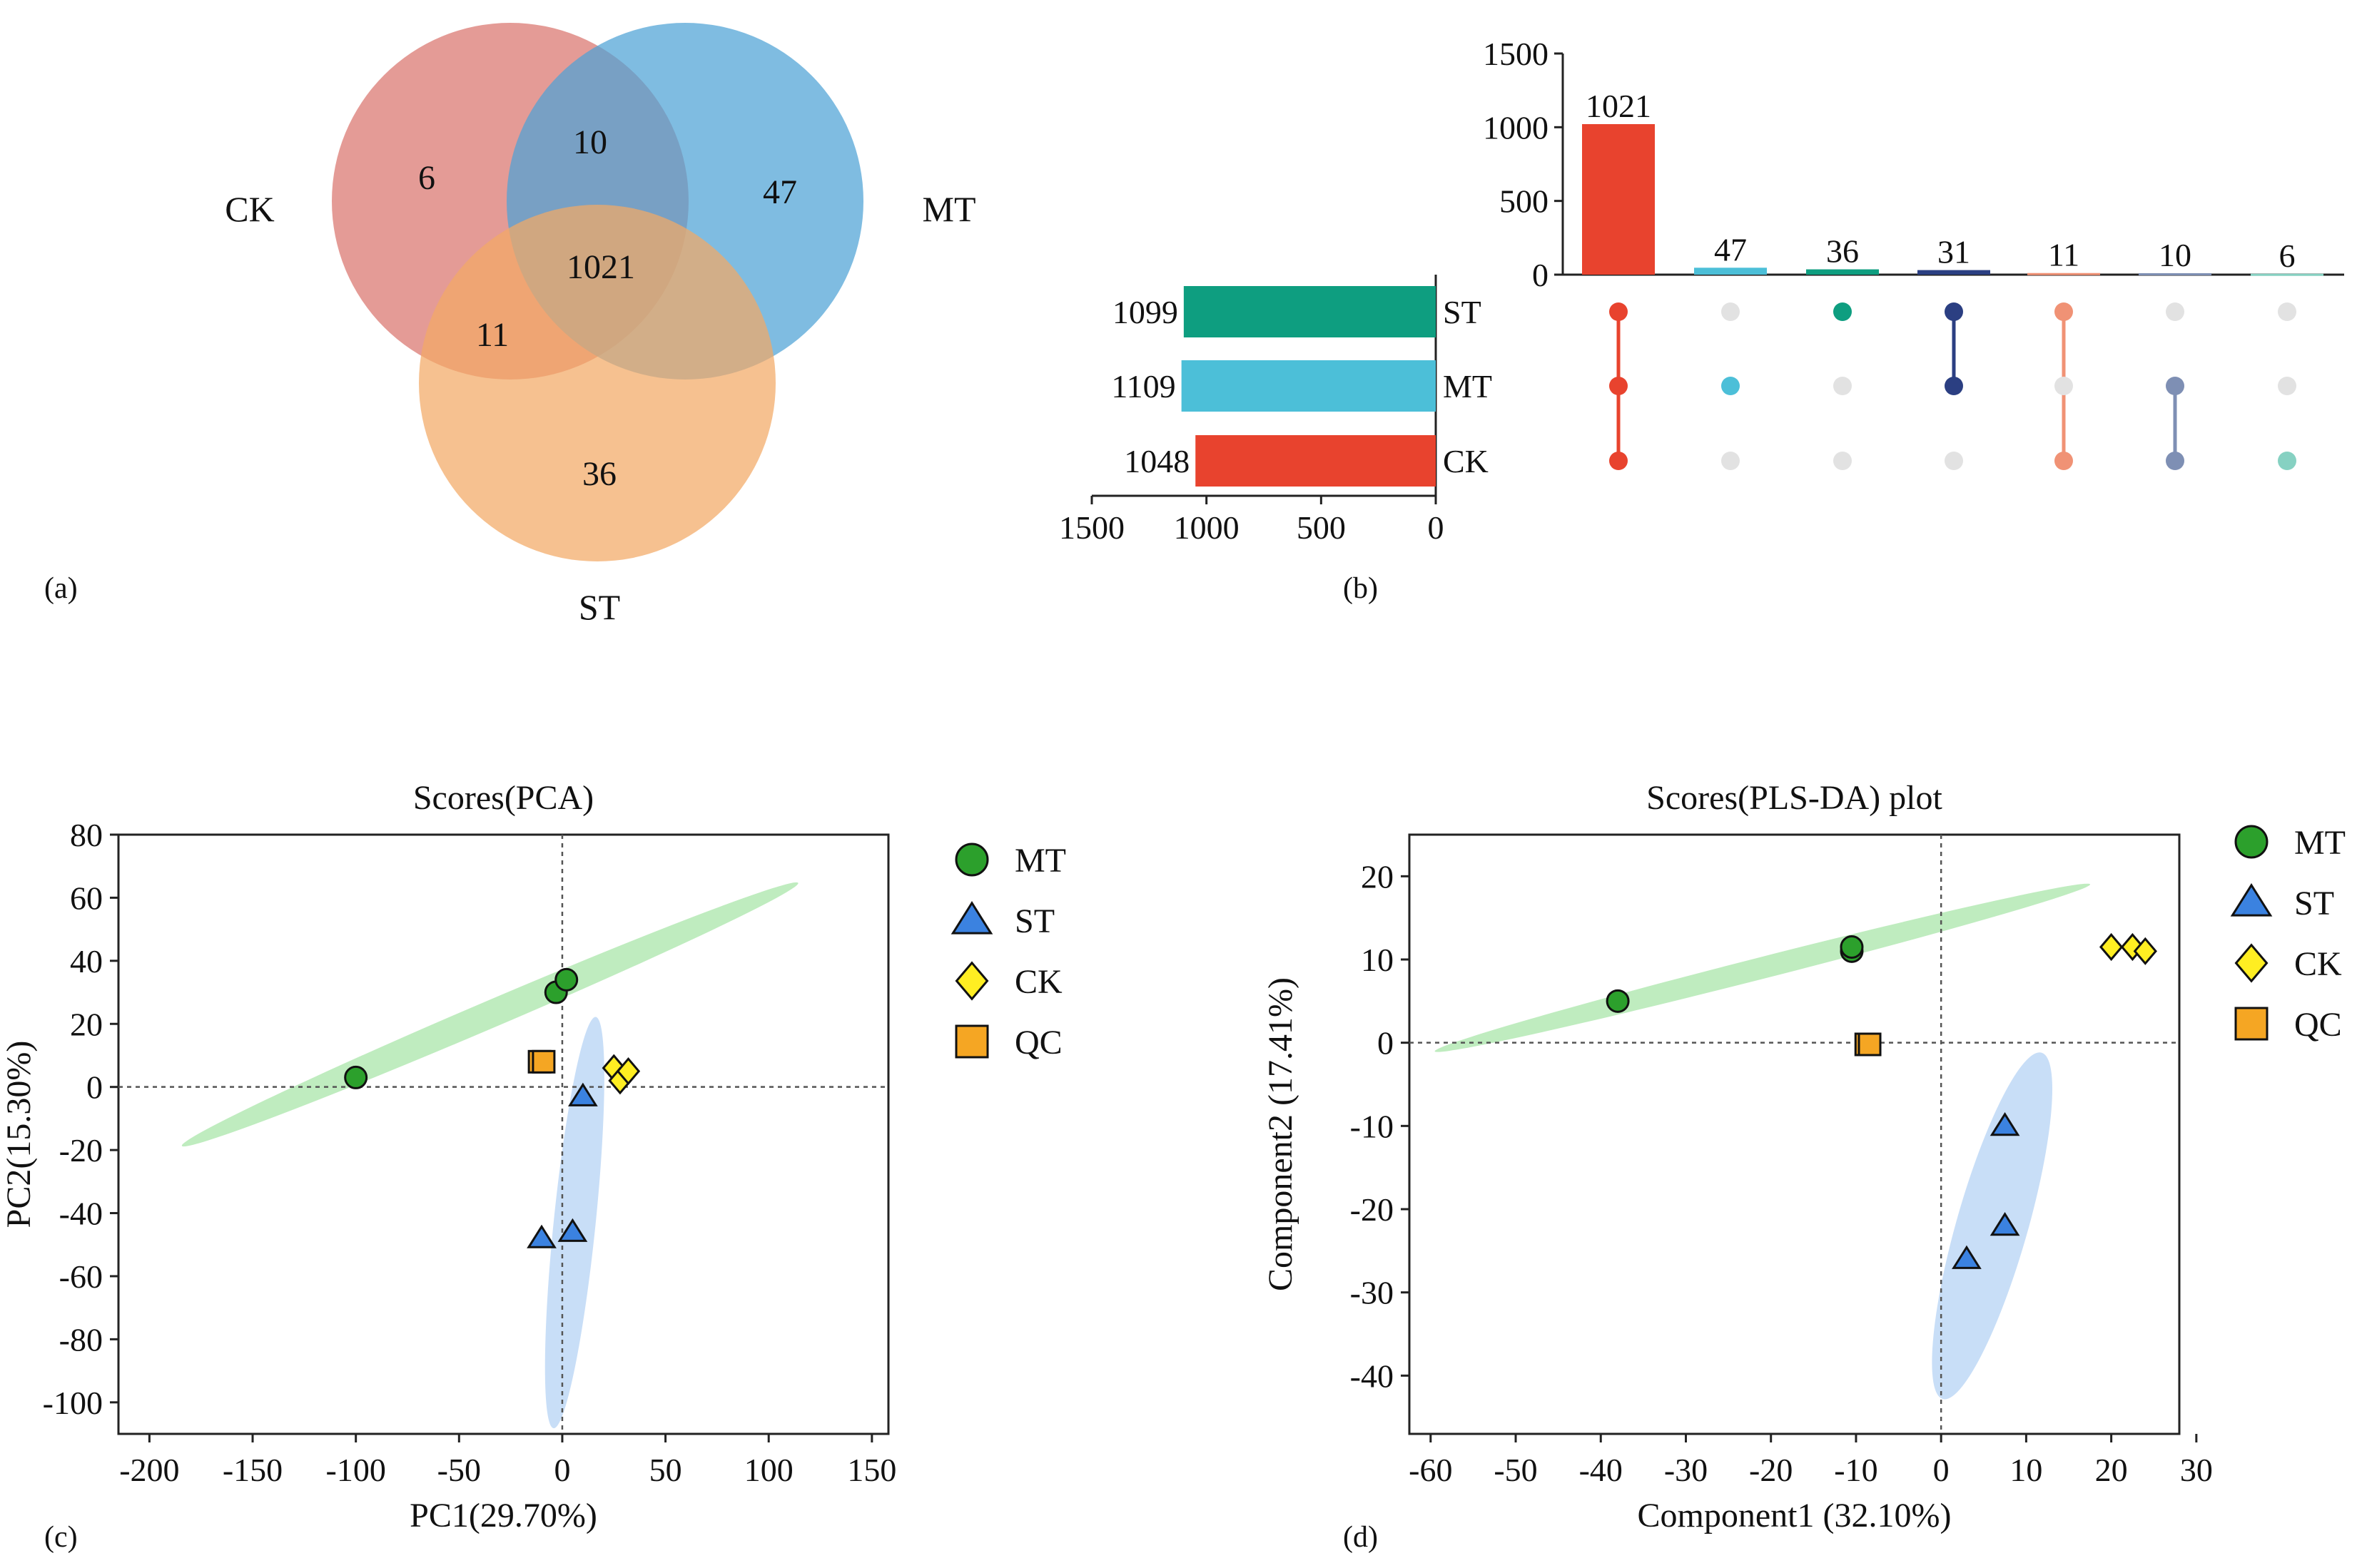 The height and width of the screenshot is (1568, 2362). Describe the element at coordinates (1467, 386) in the screenshot. I see `upset-set-name-label: MT` at that location.